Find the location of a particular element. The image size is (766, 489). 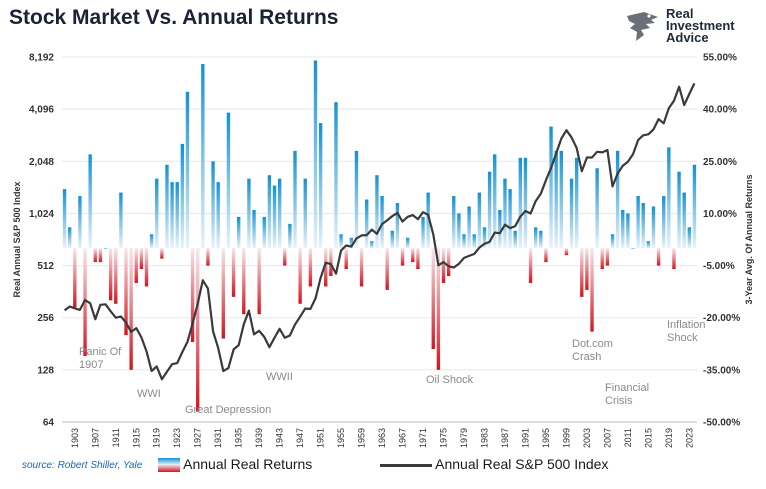

source-note: source: Robert Shiller, Yale is located at coordinates (82, 465).